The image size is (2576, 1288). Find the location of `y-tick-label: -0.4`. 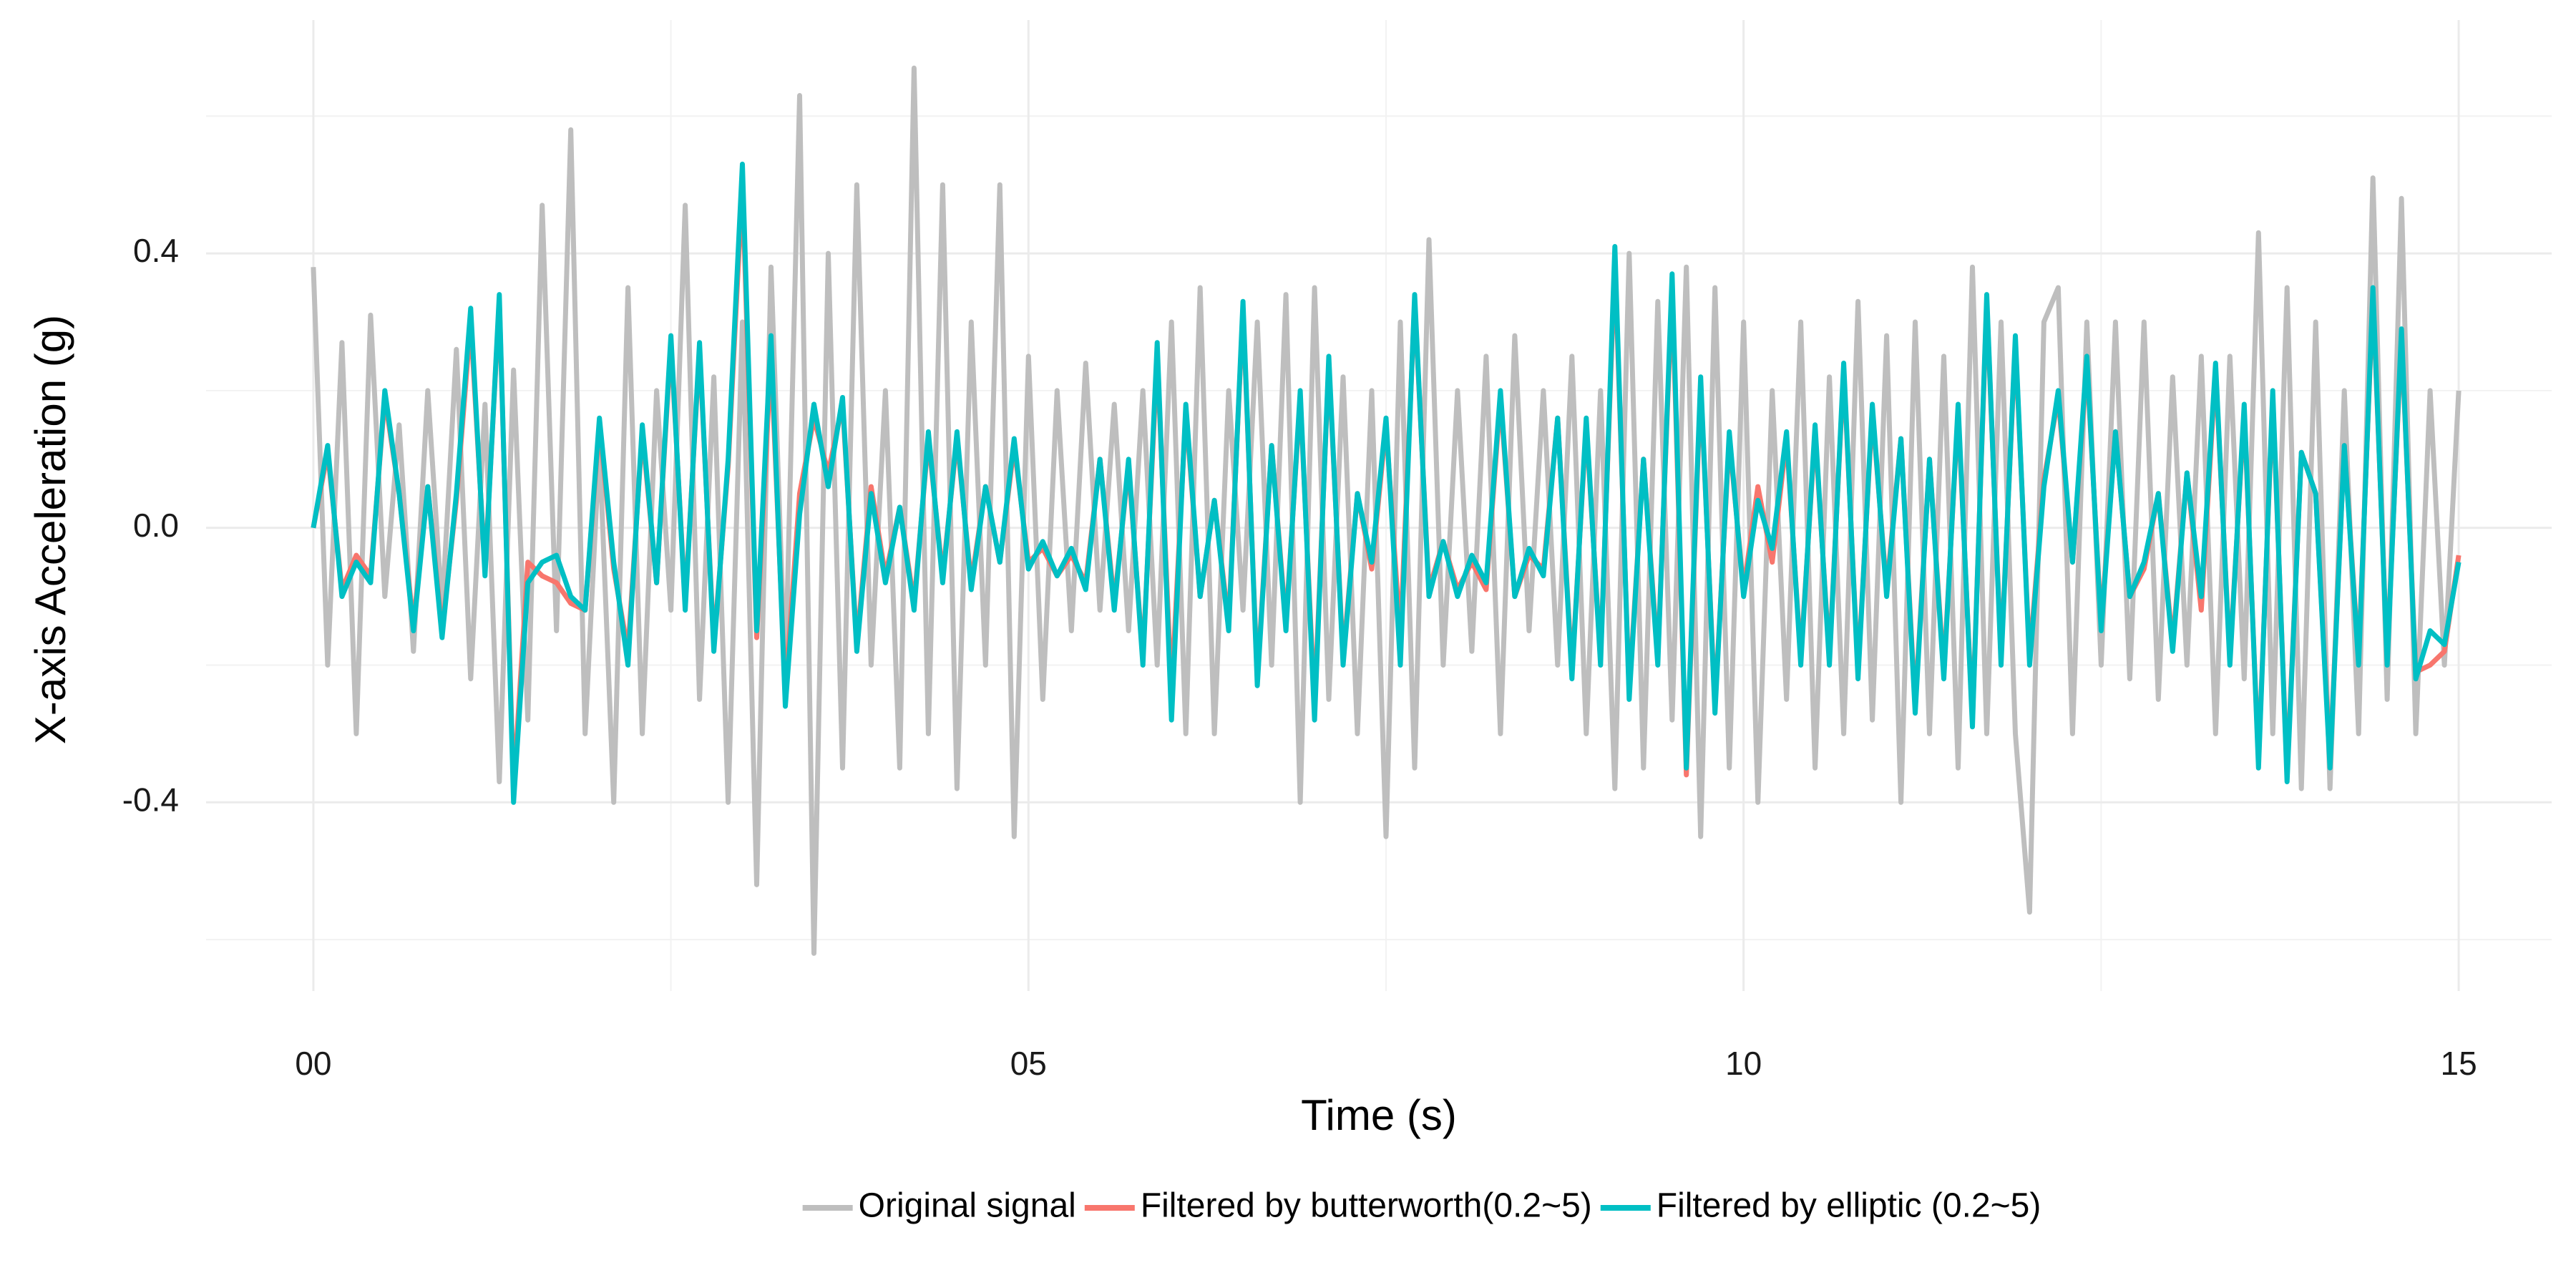

y-tick-label: -0.4 is located at coordinates (150, 799).